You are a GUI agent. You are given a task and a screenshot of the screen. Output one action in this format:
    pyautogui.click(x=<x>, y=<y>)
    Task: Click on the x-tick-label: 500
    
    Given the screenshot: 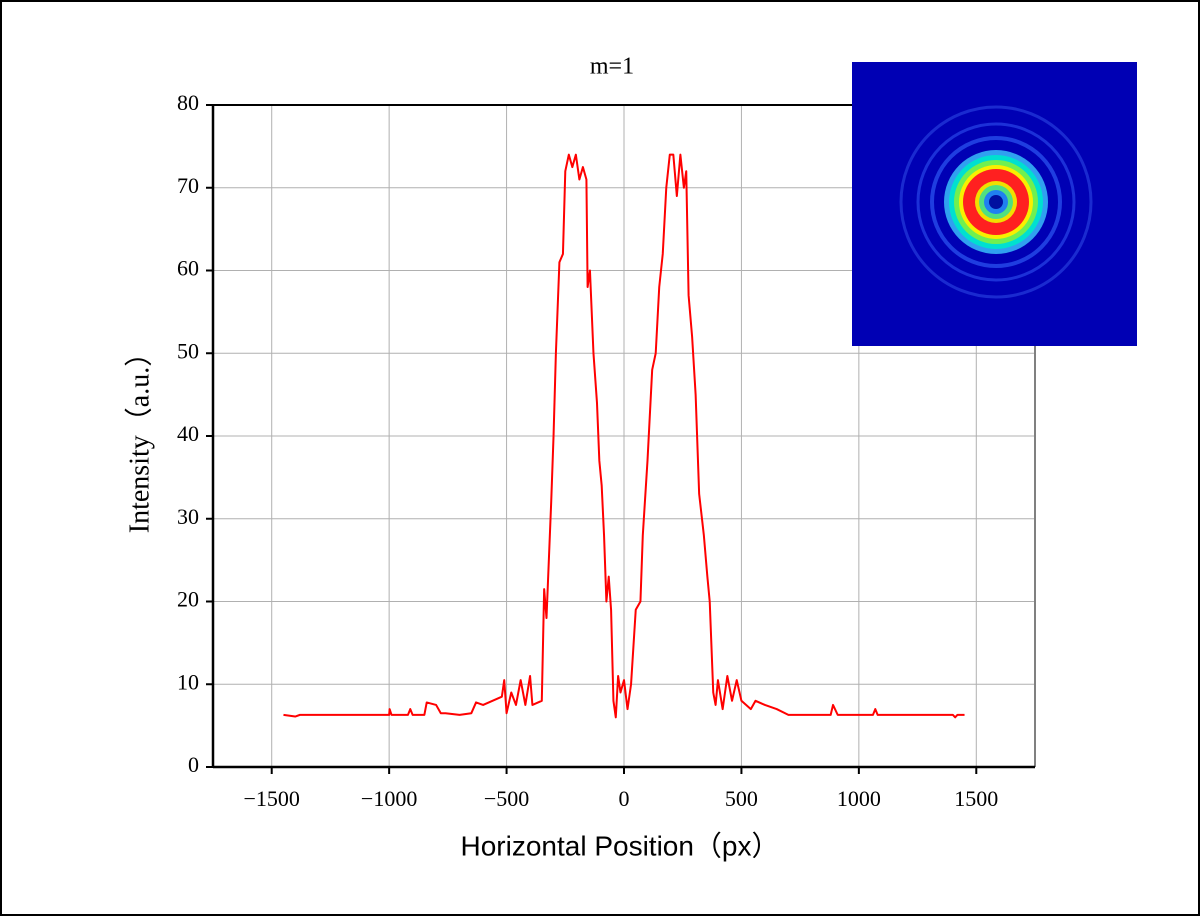 What is the action you would take?
    pyautogui.click(x=741, y=798)
    